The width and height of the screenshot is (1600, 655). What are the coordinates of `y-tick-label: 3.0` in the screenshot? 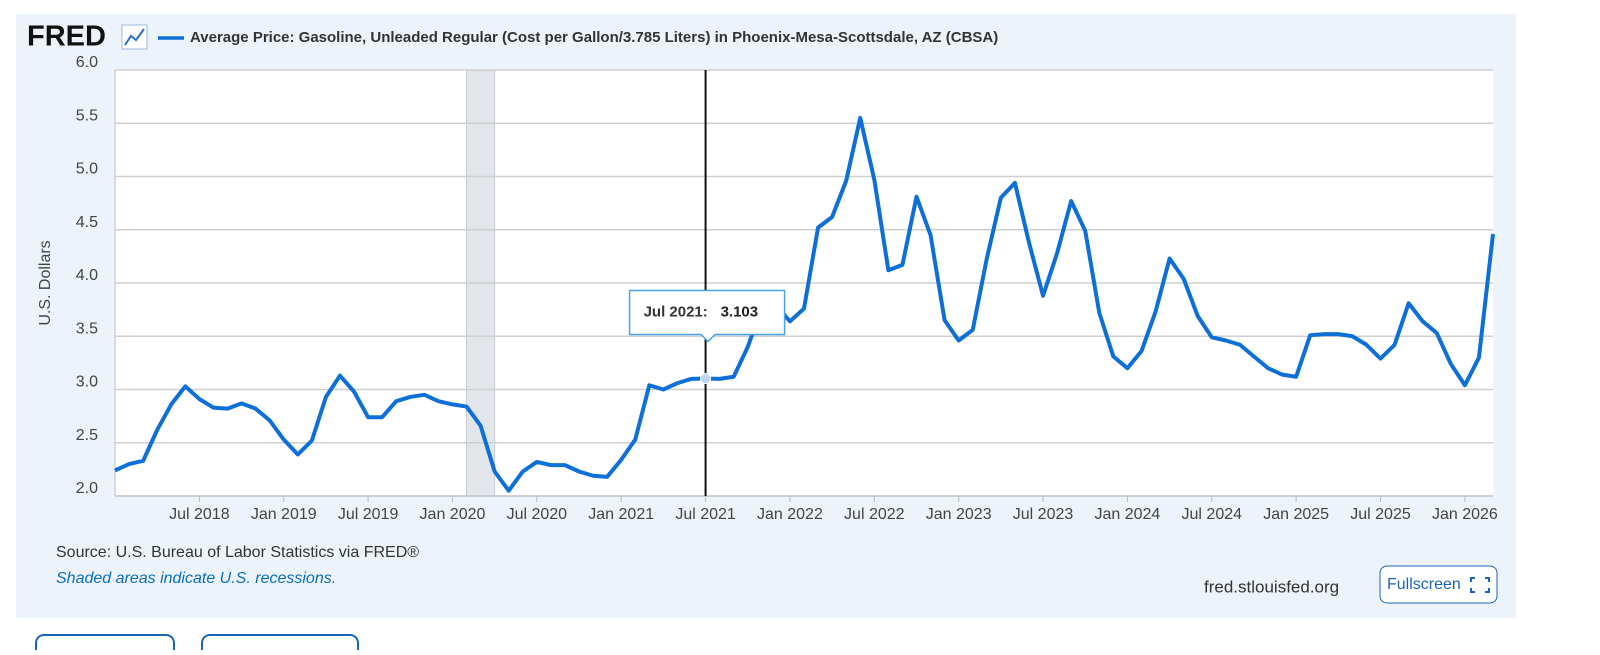 It's located at (87, 382).